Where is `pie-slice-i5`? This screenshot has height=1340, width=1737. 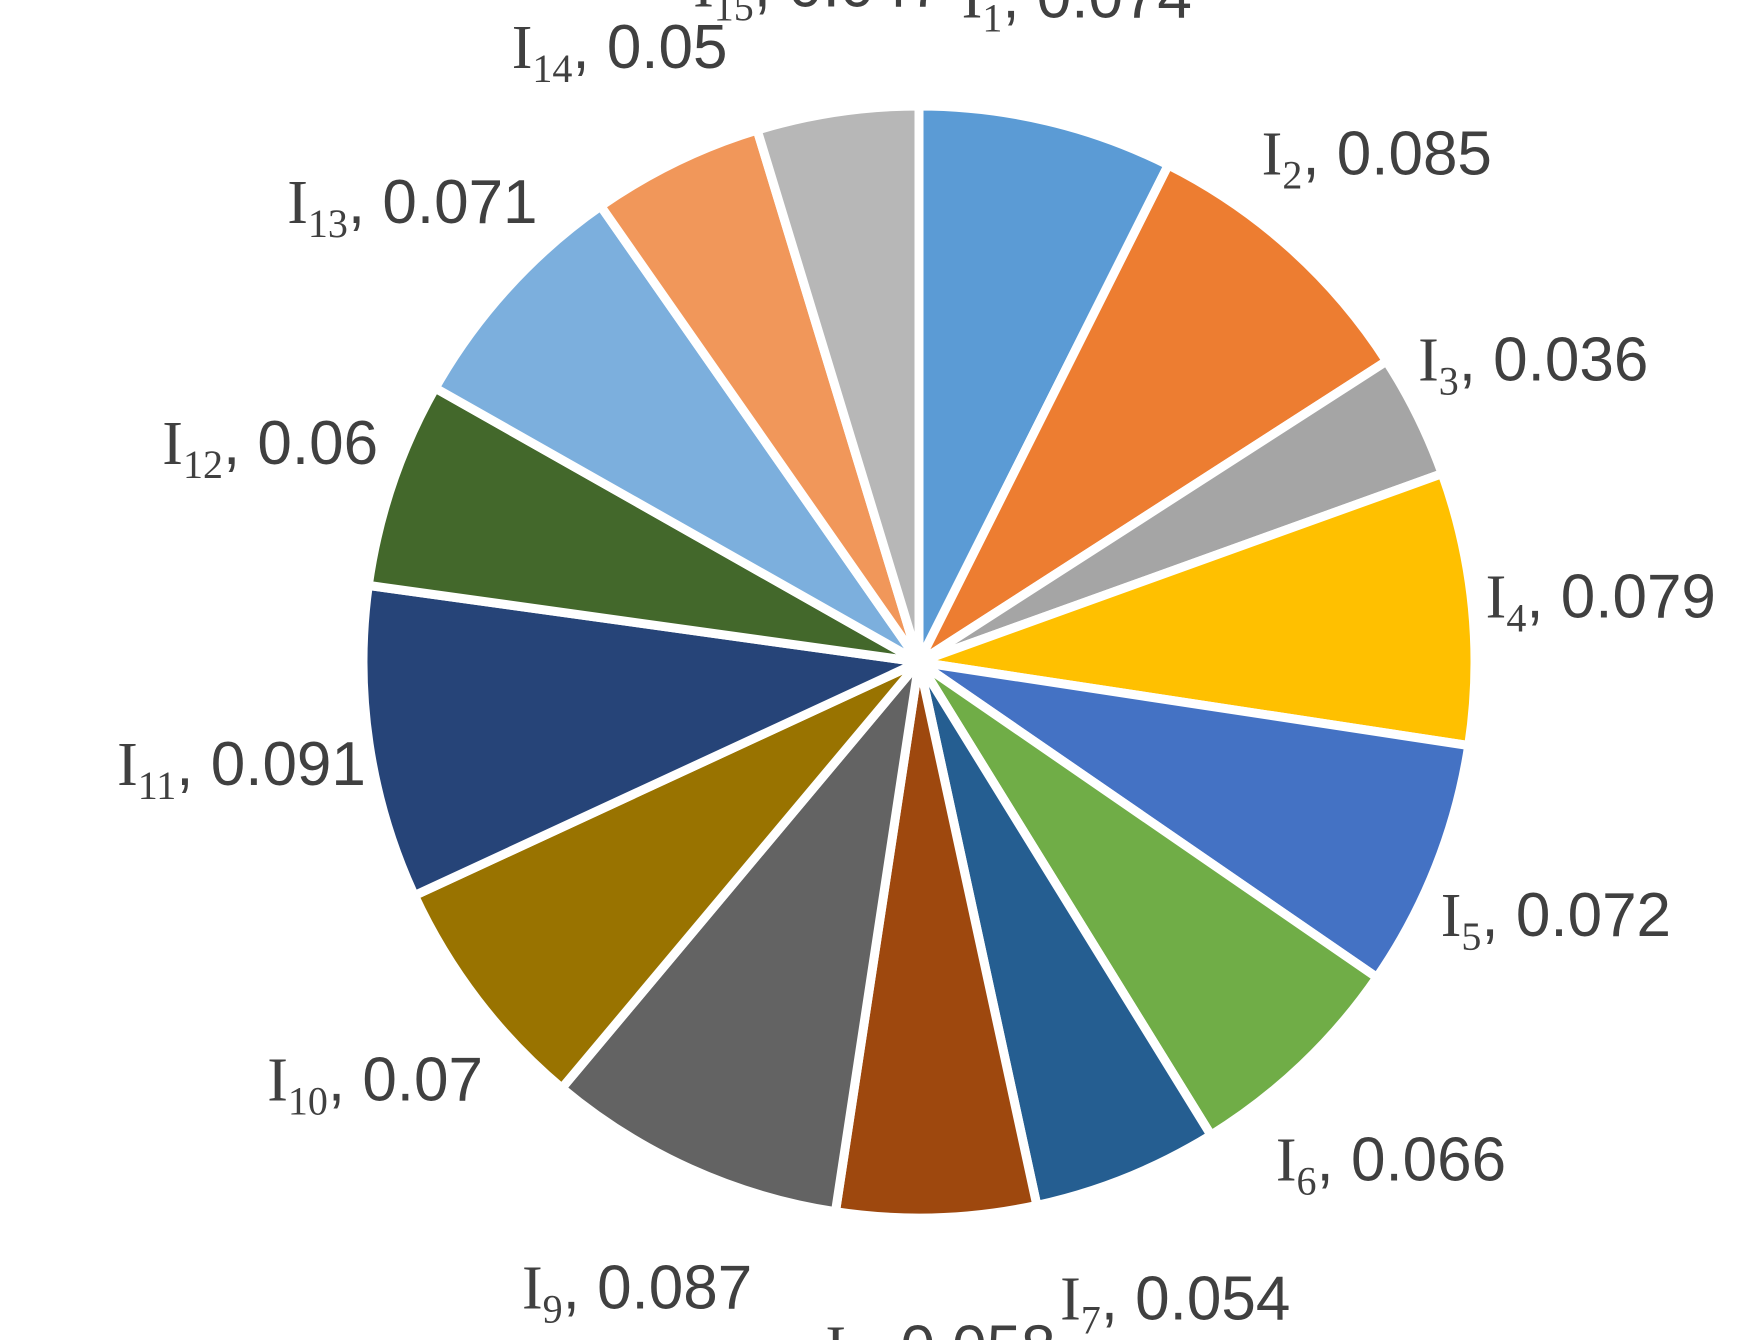 pie-slice-i5 is located at coordinates (1195, 820).